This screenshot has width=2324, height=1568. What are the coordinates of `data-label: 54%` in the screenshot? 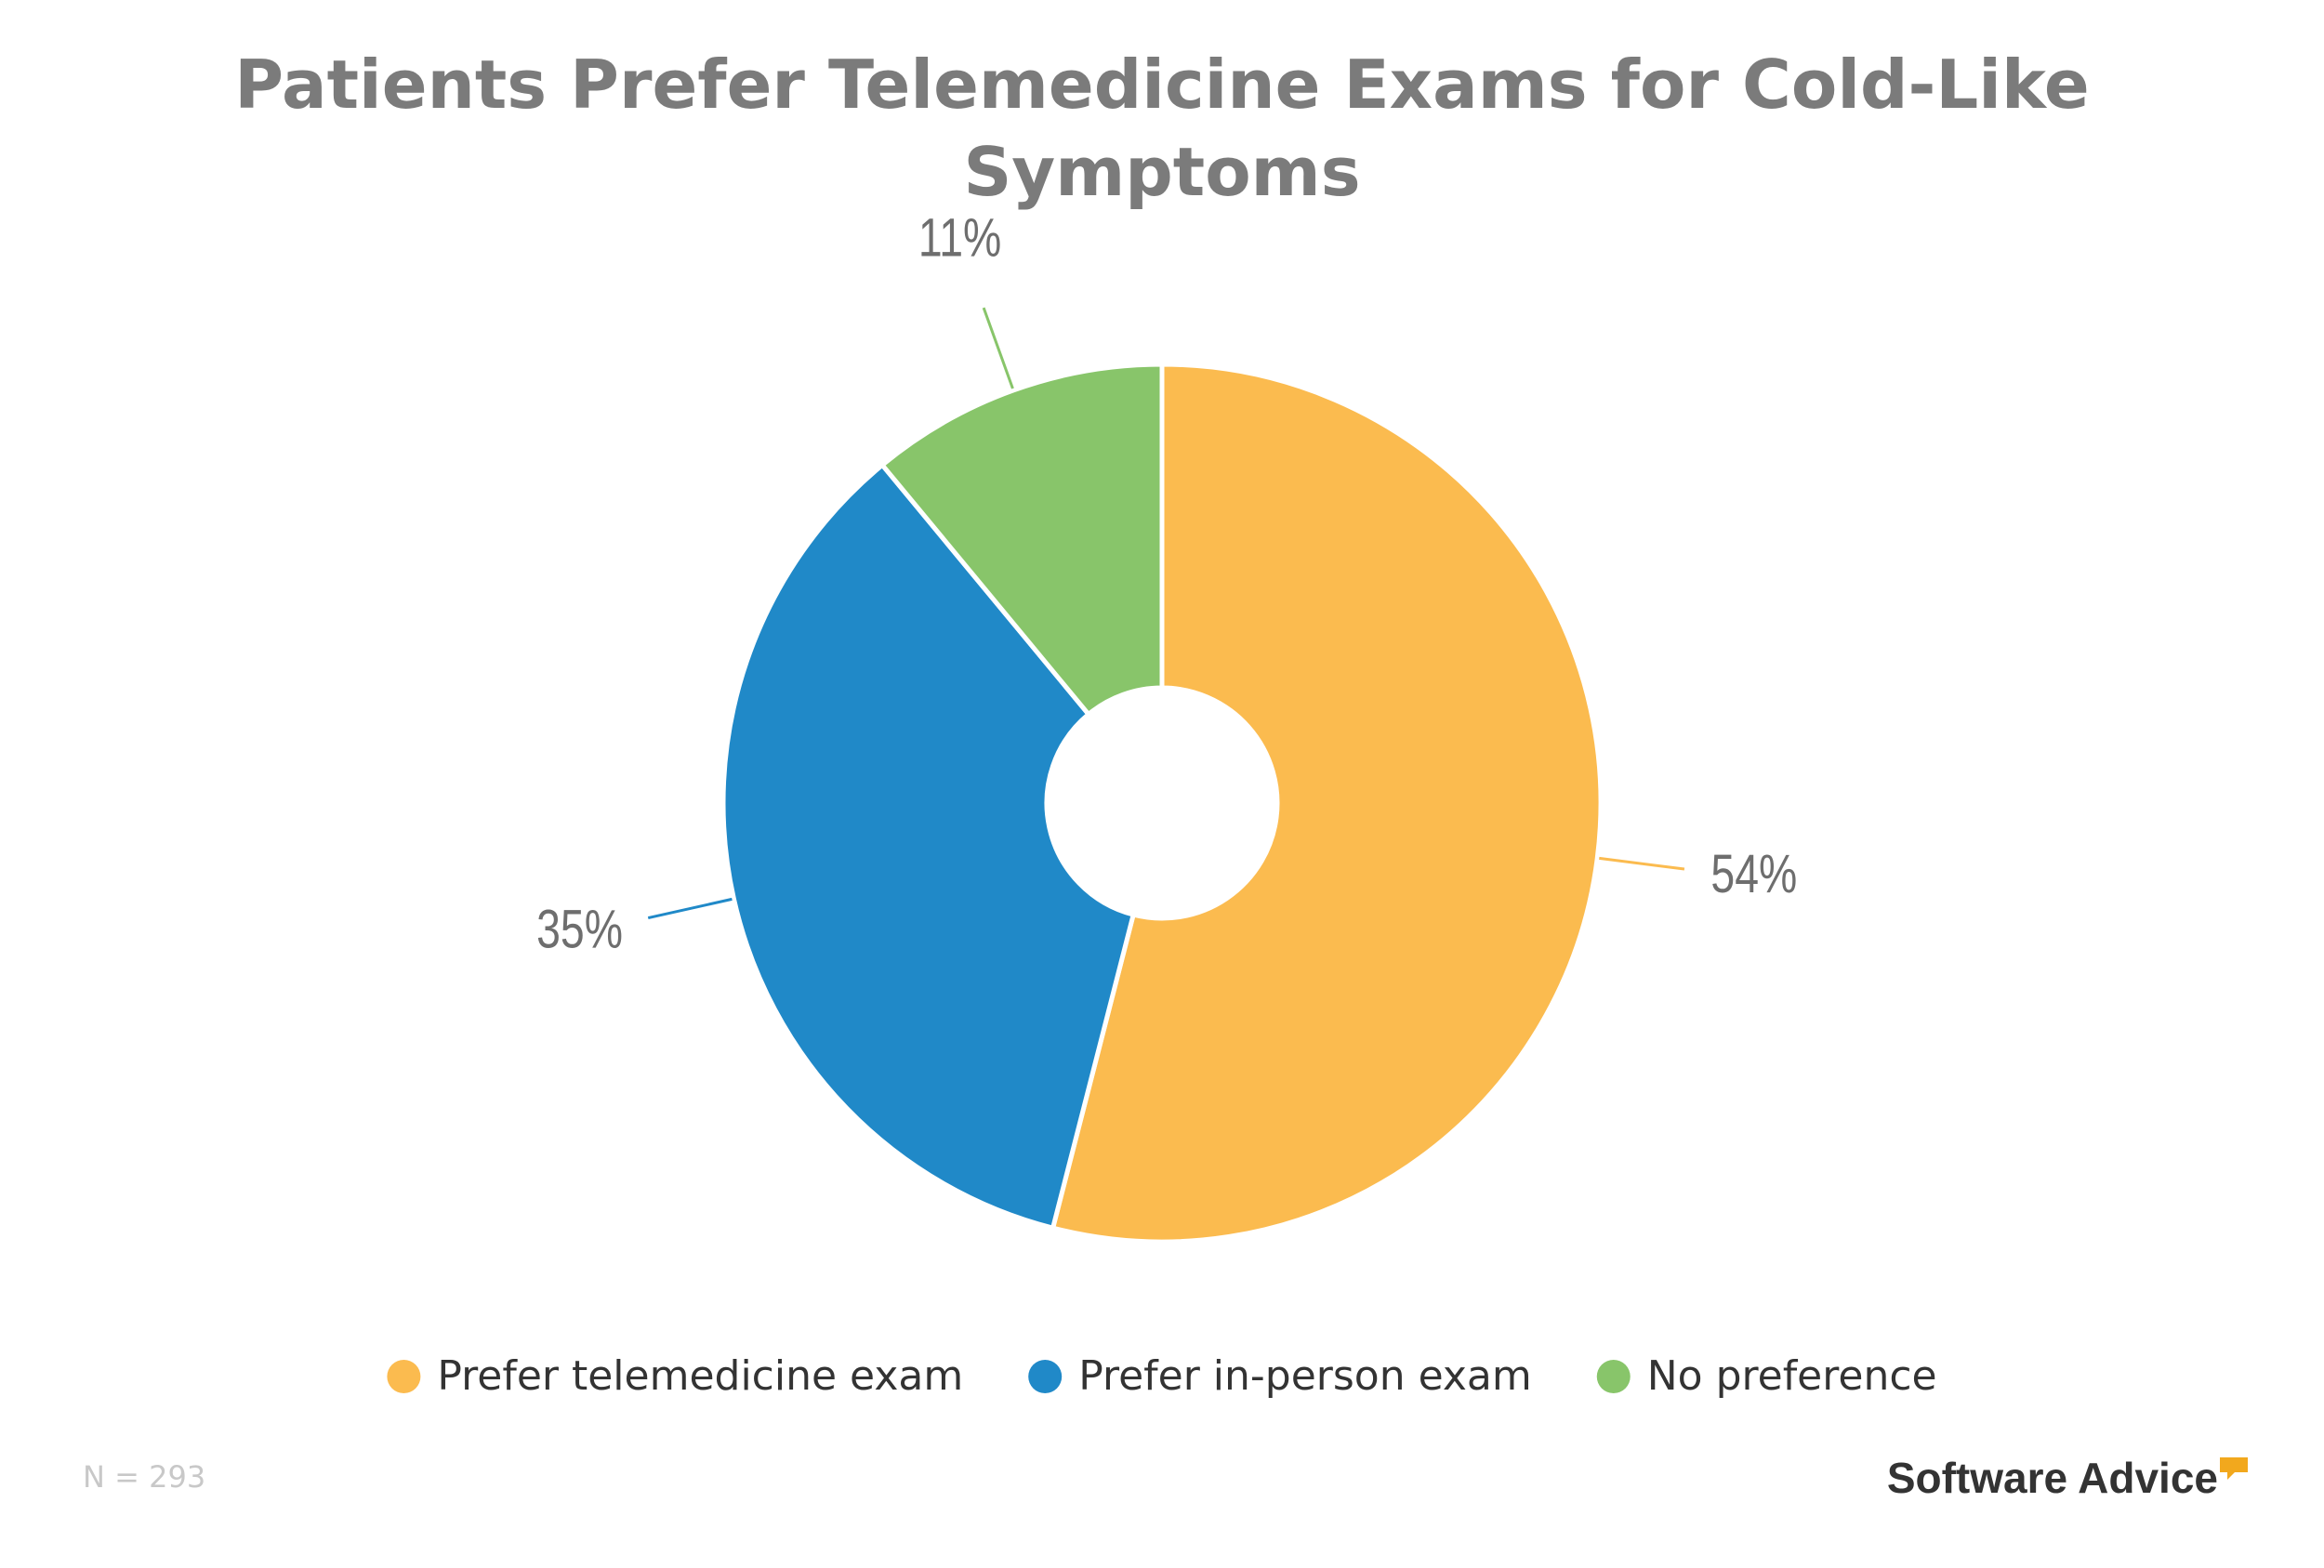 It's located at (1753, 874).